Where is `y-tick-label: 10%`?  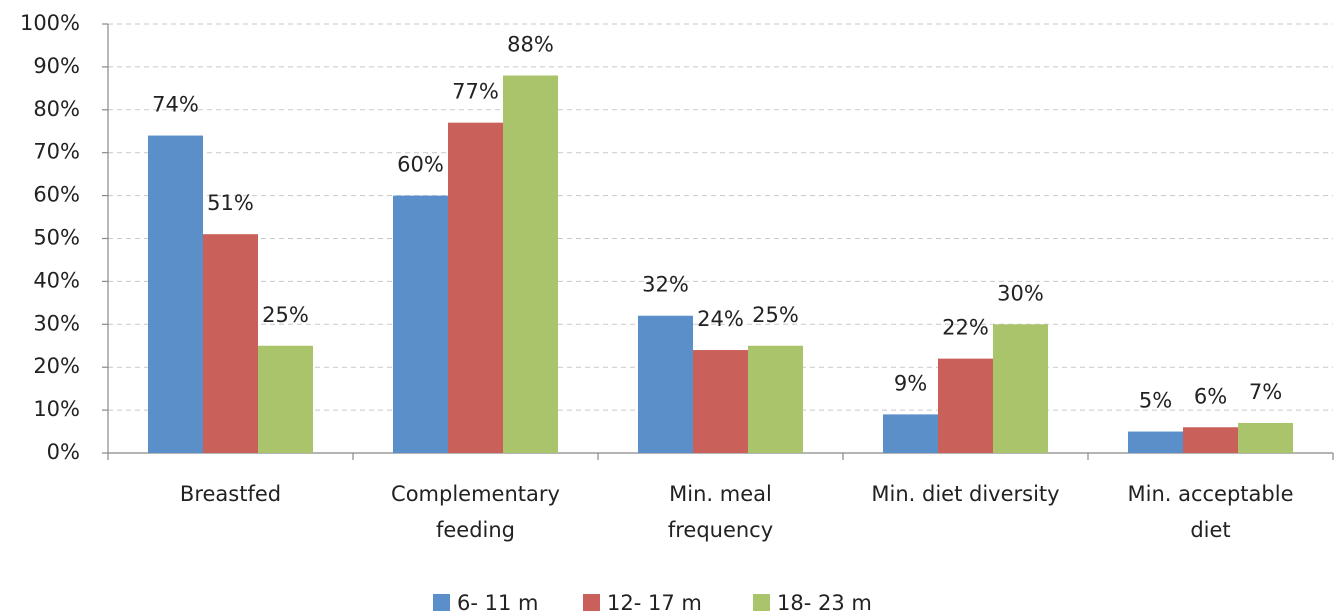
y-tick-label: 10% is located at coordinates (56, 409).